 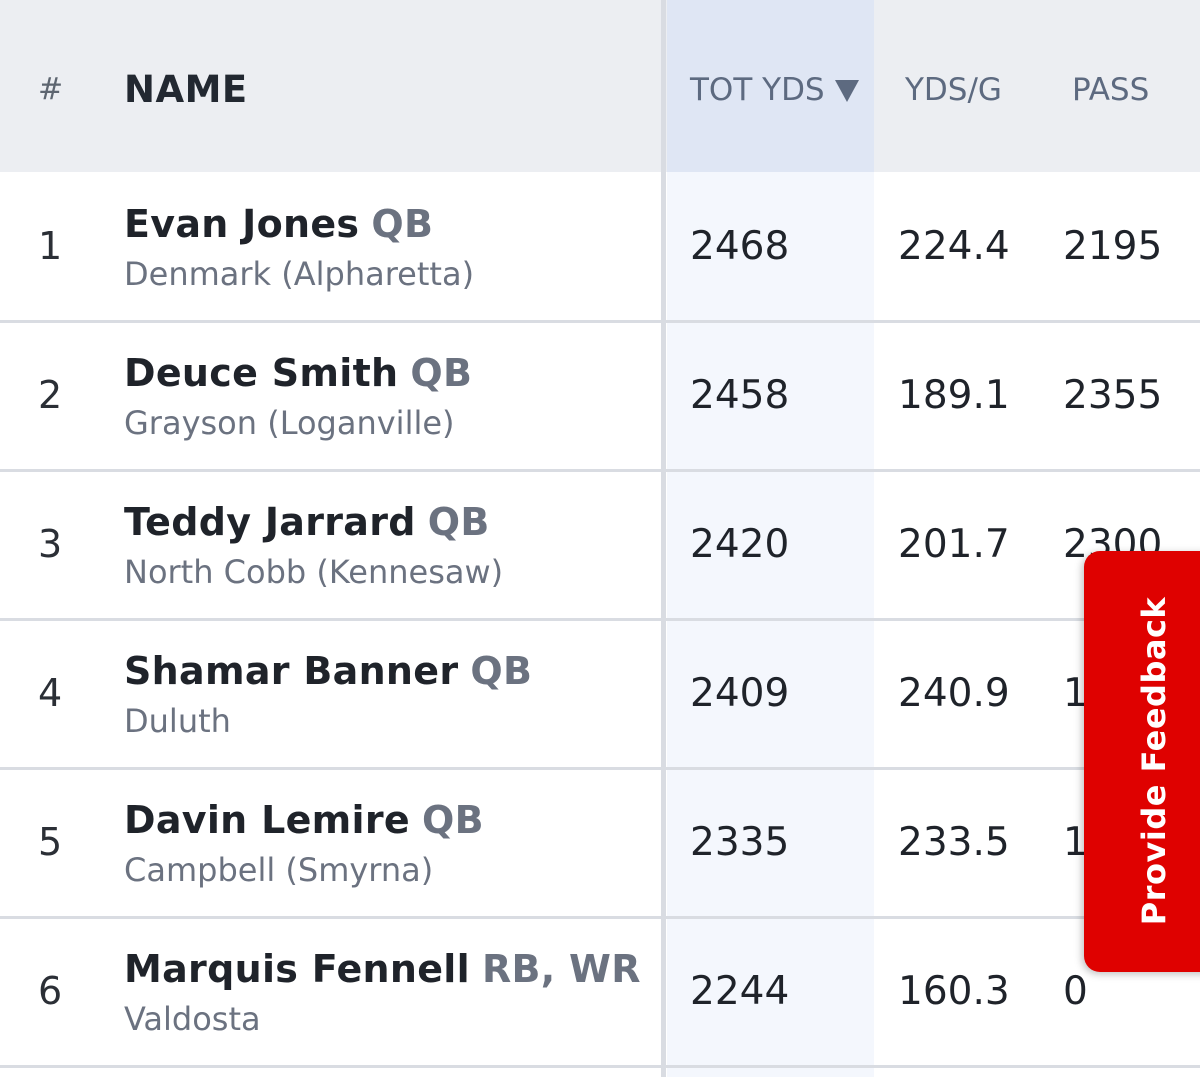 What do you see at coordinates (1113, 395) in the screenshot?
I see `row-pass: 2355` at bounding box center [1113, 395].